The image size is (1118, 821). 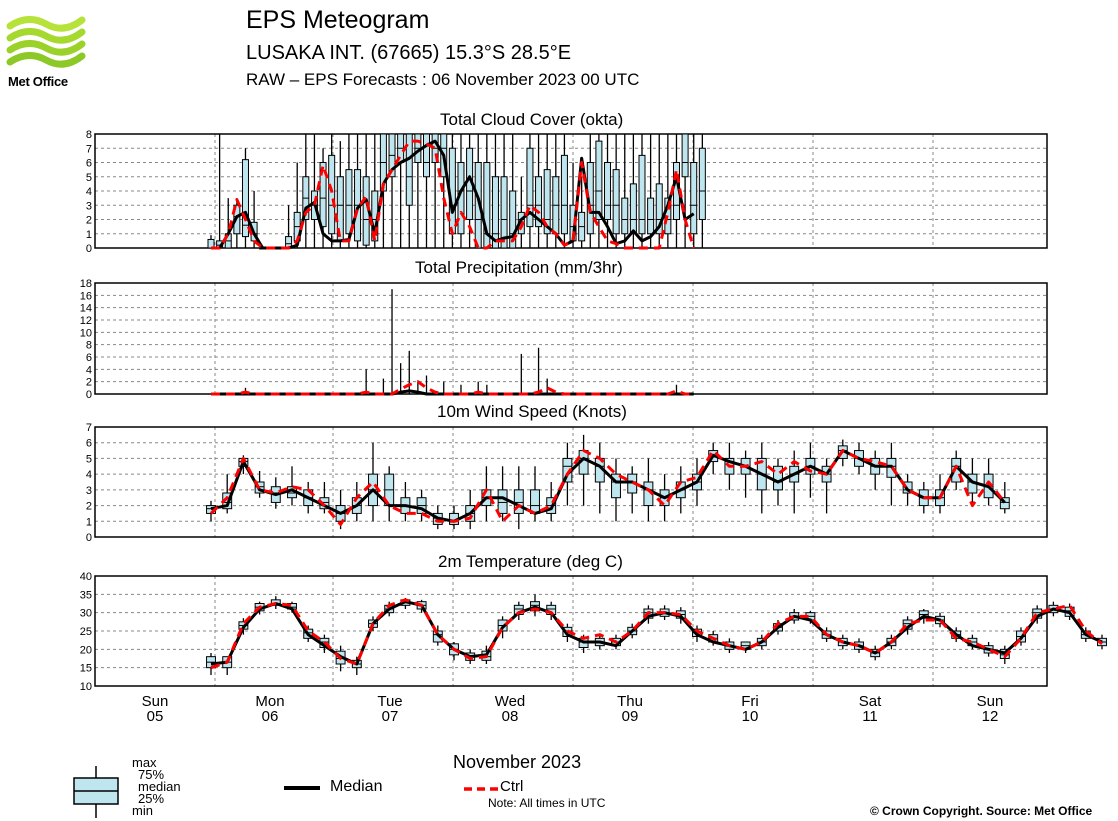 What do you see at coordinates (547, 803) in the screenshot?
I see `utc-note: Note: All times in UTC` at bounding box center [547, 803].